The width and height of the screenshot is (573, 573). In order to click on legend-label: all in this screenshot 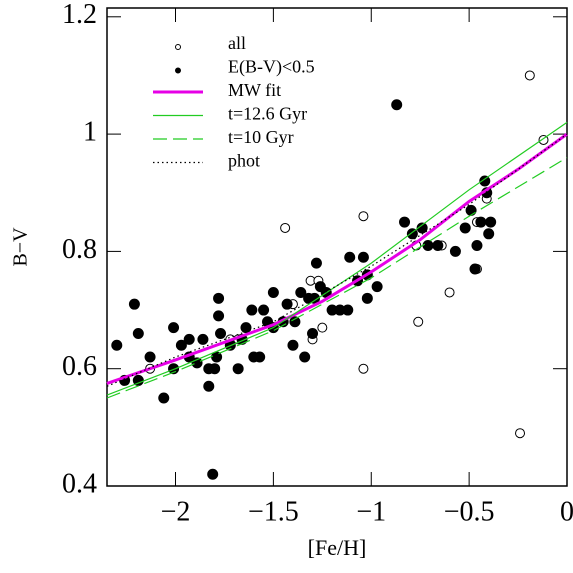, I will do `click(237, 43)`.